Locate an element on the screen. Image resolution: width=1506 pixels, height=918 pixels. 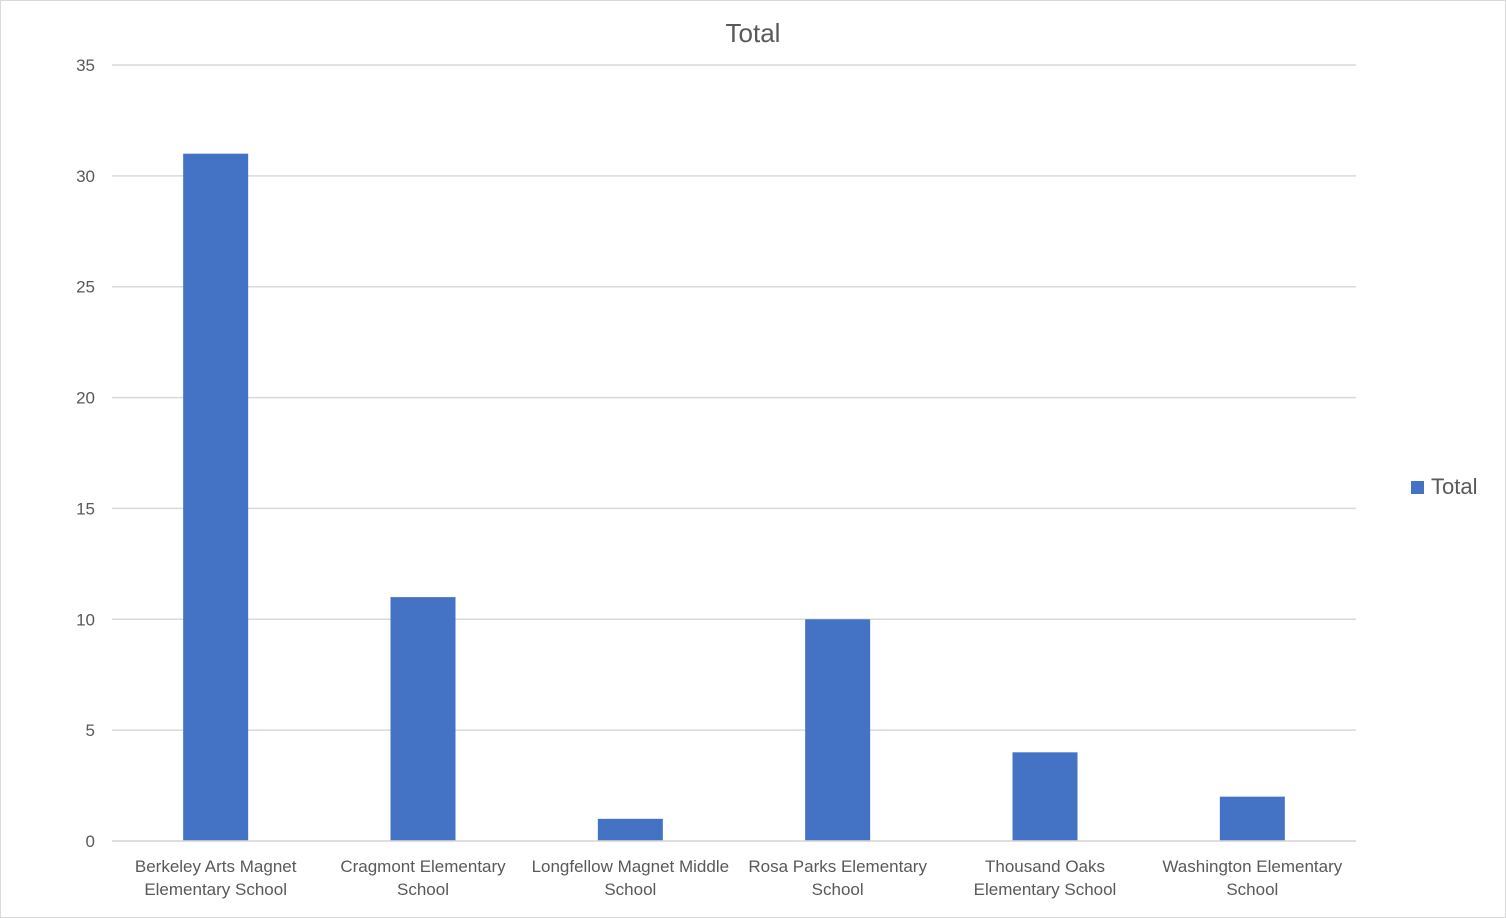
category-label: Rosa Parks Elementary is located at coordinates (837, 866).